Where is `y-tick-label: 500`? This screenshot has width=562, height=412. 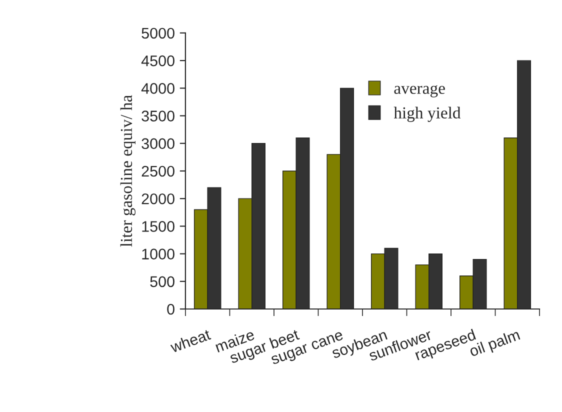 y-tick-label: 500 is located at coordinates (162, 282).